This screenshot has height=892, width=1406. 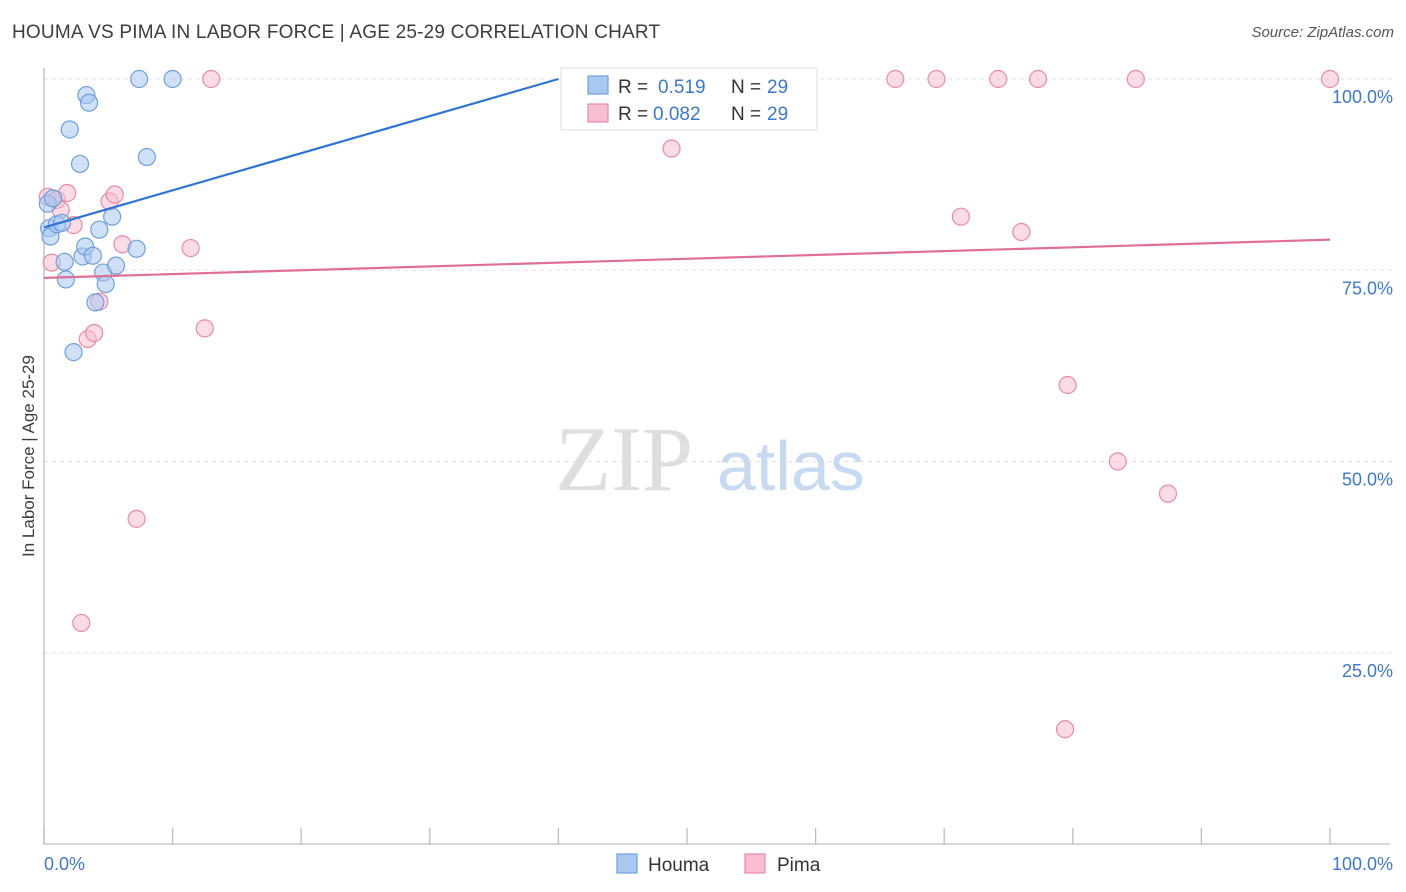 What do you see at coordinates (677, 114) in the screenshot?
I see `pima-r-value: 0.082` at bounding box center [677, 114].